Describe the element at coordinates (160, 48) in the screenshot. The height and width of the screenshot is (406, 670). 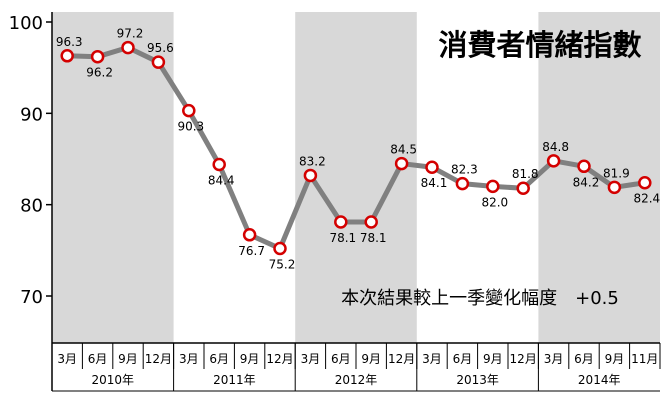
I see `data-label: 95.6` at that location.